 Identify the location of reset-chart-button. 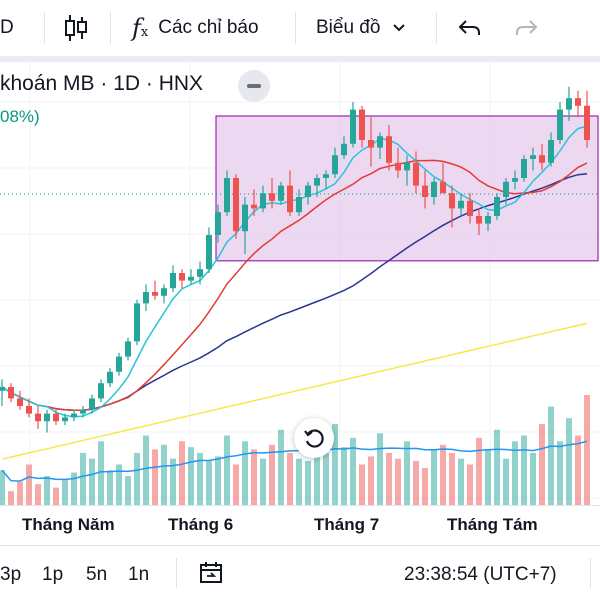
(314, 438).